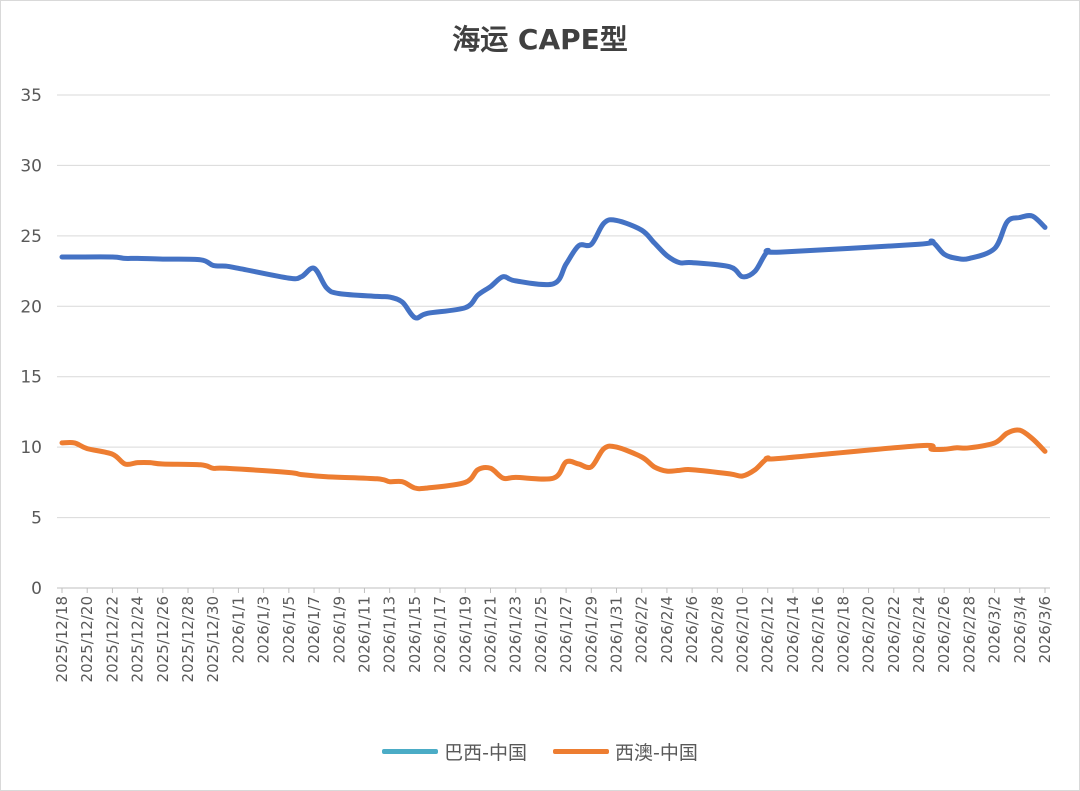 The image size is (1080, 791). Describe the element at coordinates (995, 629) in the screenshot. I see `x-tick-label: 2026/3/2` at that location.